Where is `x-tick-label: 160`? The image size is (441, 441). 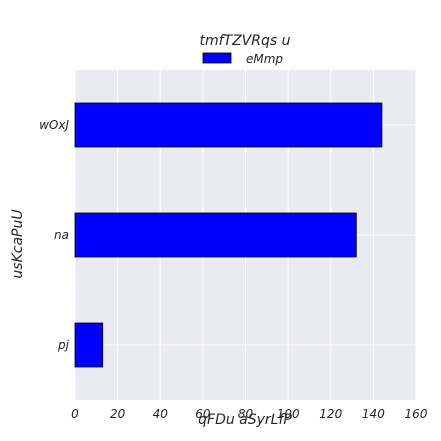 x-tick-label: 160 is located at coordinates (416, 414).